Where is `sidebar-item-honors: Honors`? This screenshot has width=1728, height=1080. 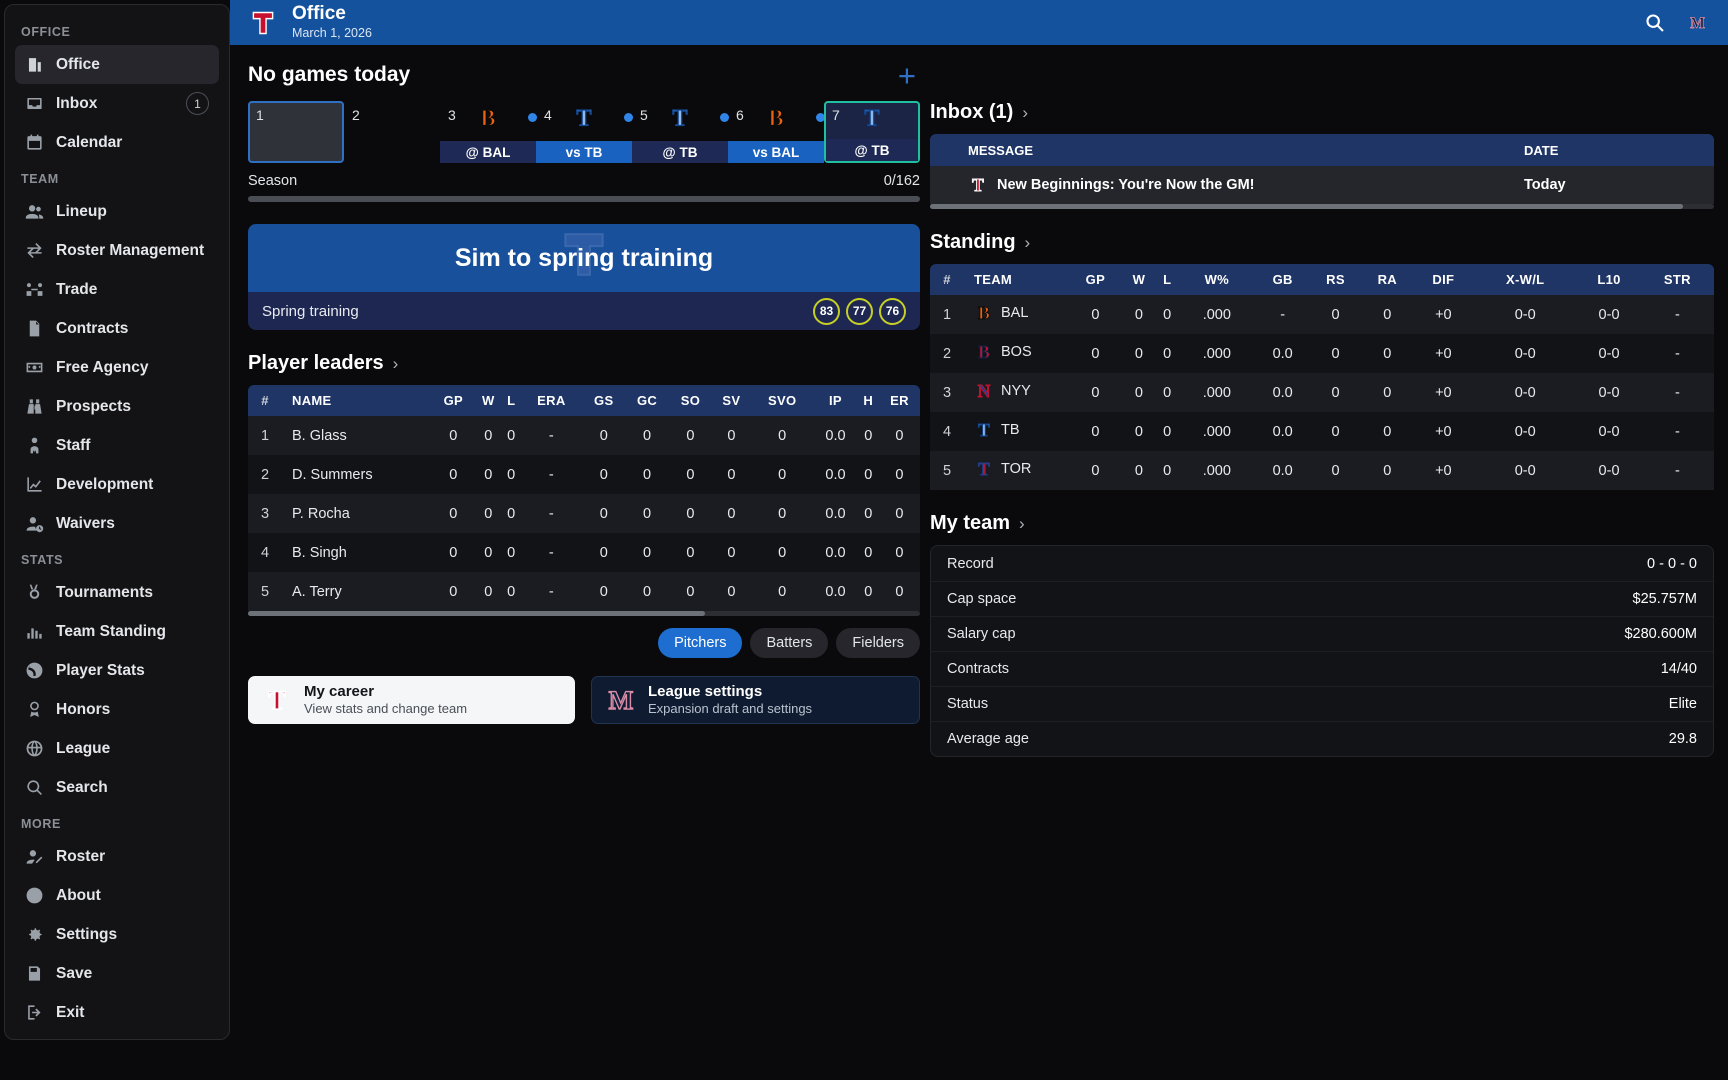
sidebar-item-honors: Honors is located at coordinates (117, 709).